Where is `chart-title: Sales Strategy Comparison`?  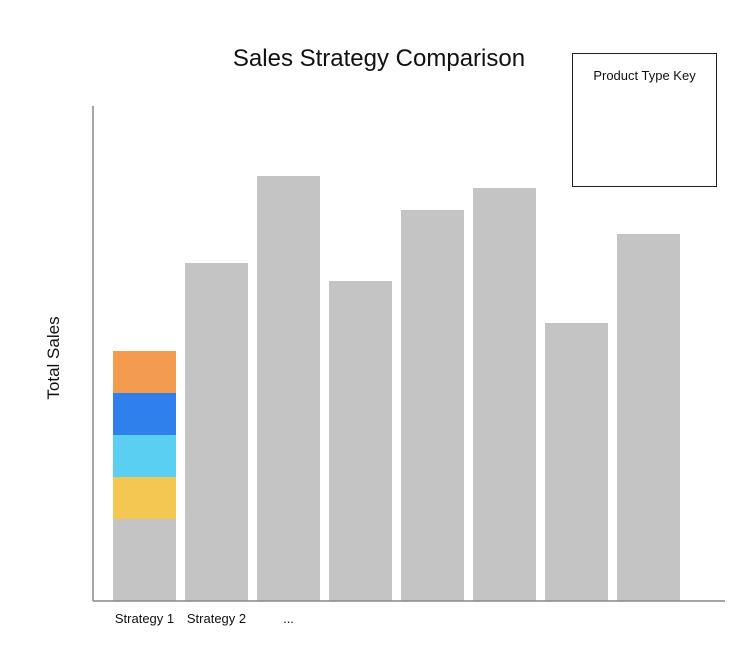 chart-title: Sales Strategy Comparison is located at coordinates (379, 58).